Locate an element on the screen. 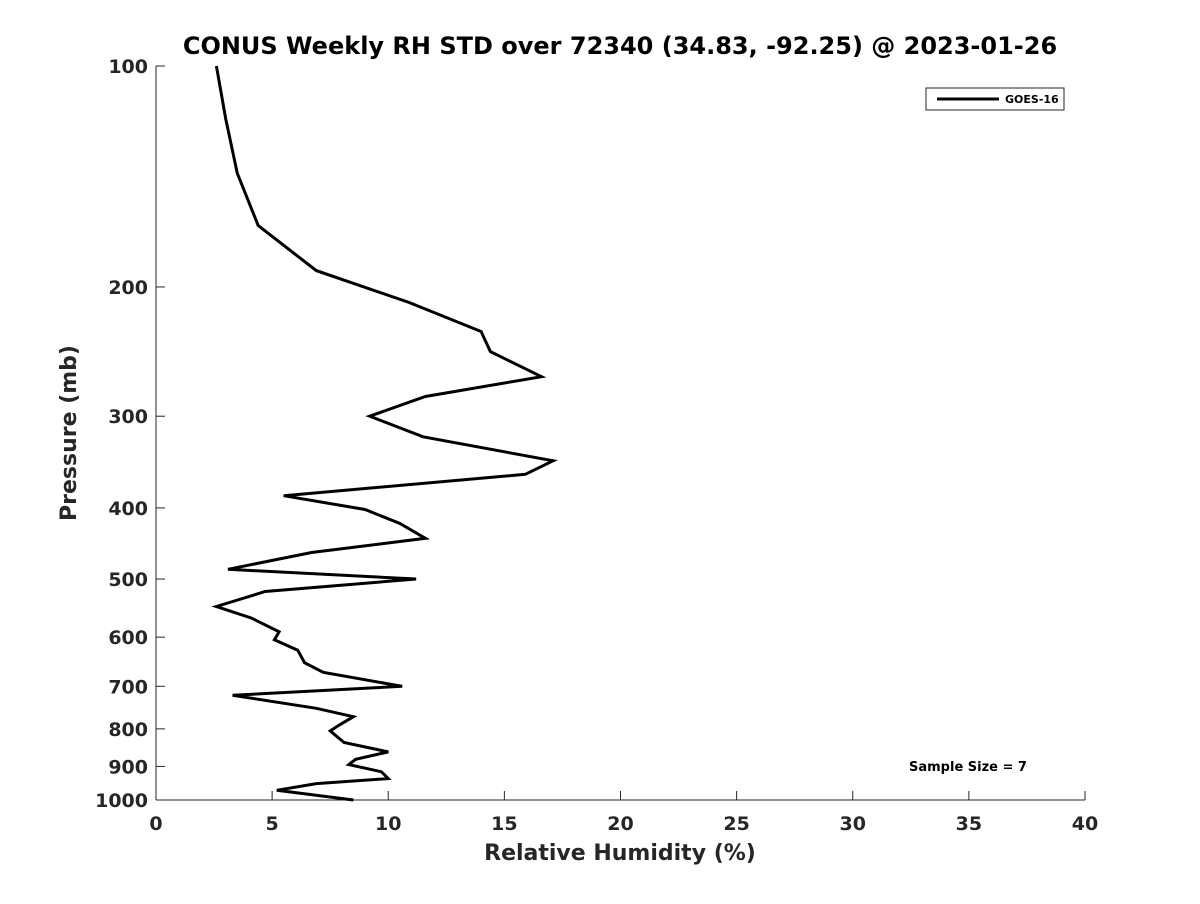  y-tick-label: 600 is located at coordinates (128, 638).